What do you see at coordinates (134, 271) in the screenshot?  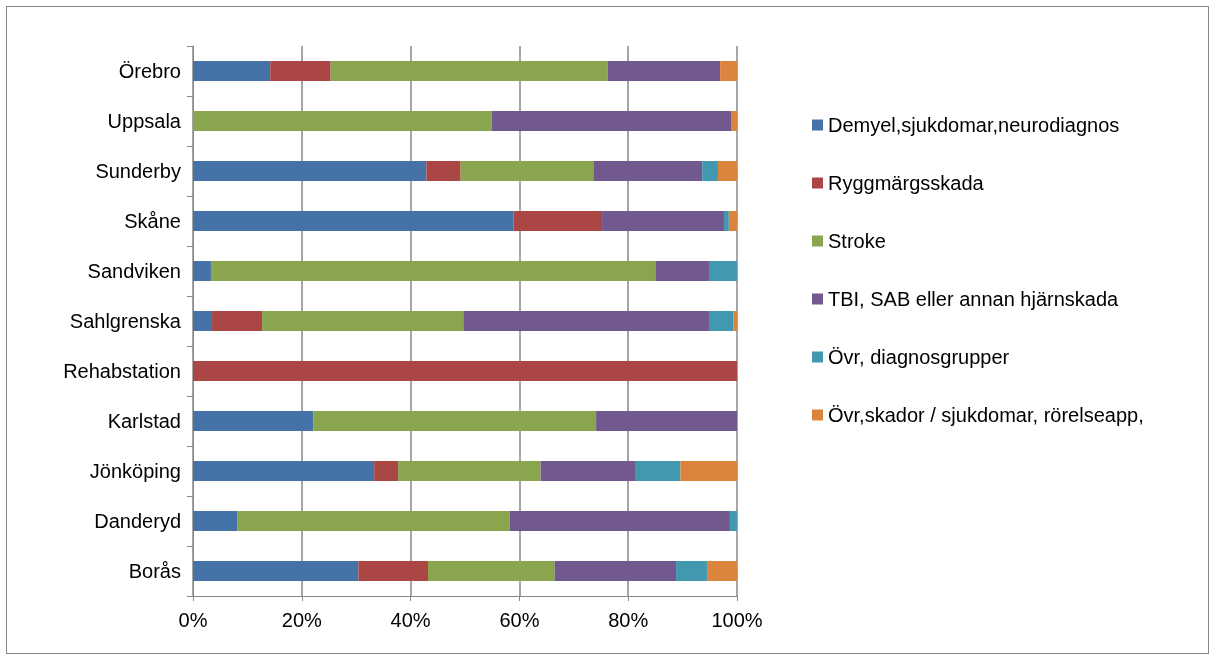 I see `y-tick-label: Sandviken` at bounding box center [134, 271].